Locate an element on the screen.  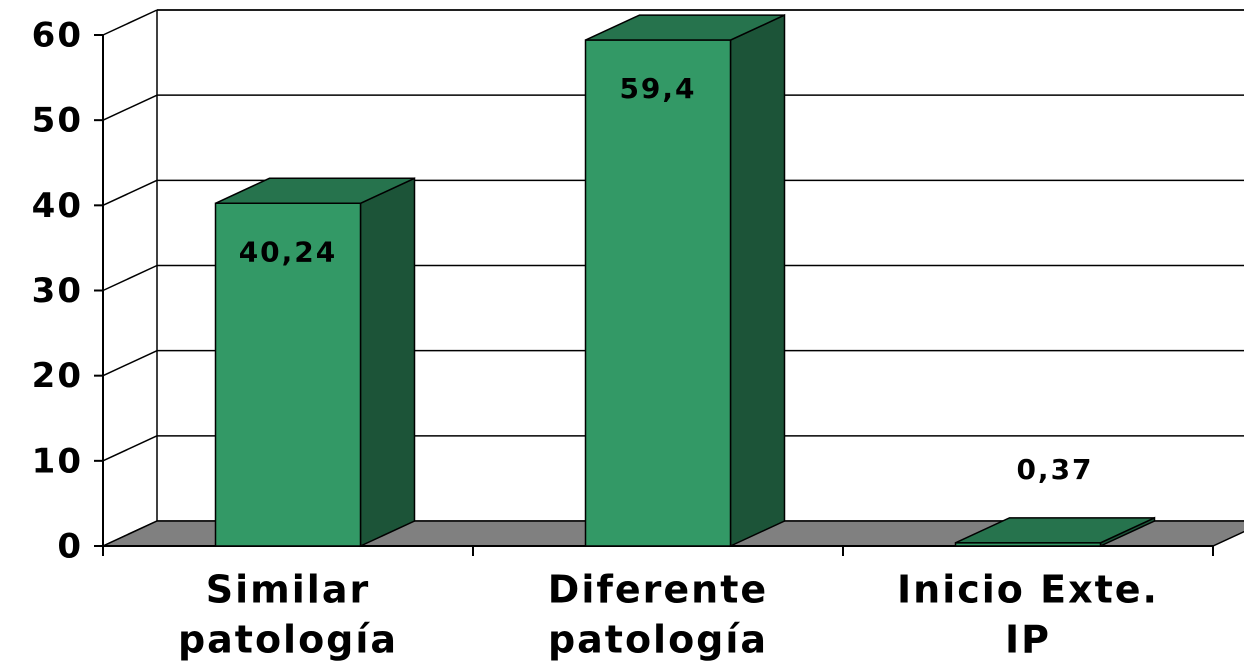
y-tick-label: 30 is located at coordinates (57, 291).